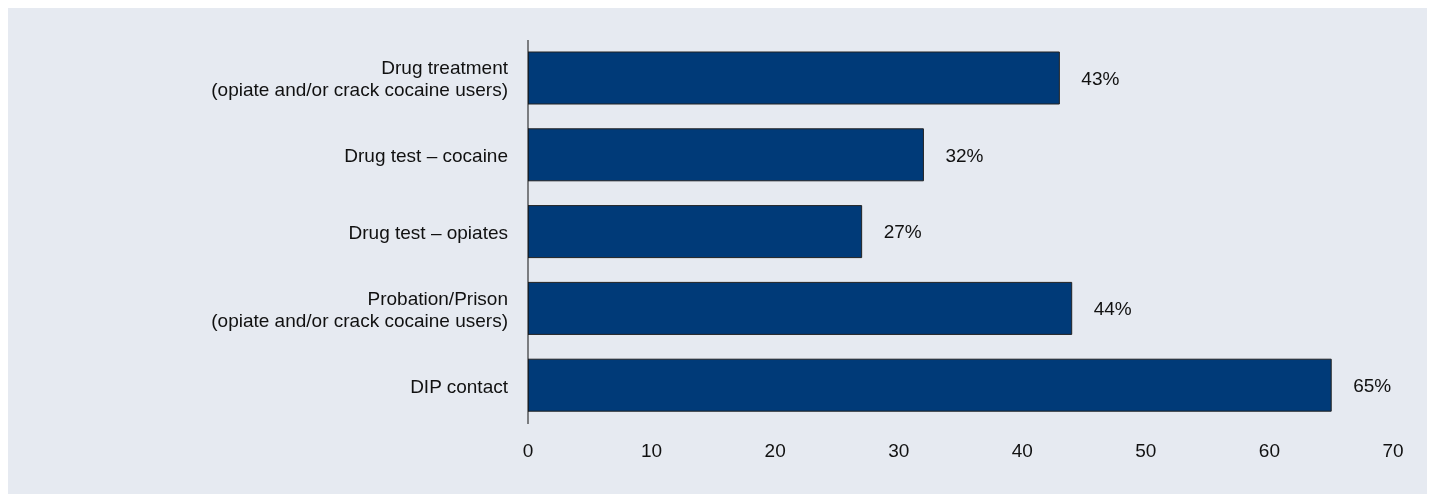 Image resolution: width=1435 pixels, height=502 pixels. I want to click on x-tick-label: 30, so click(899, 451).